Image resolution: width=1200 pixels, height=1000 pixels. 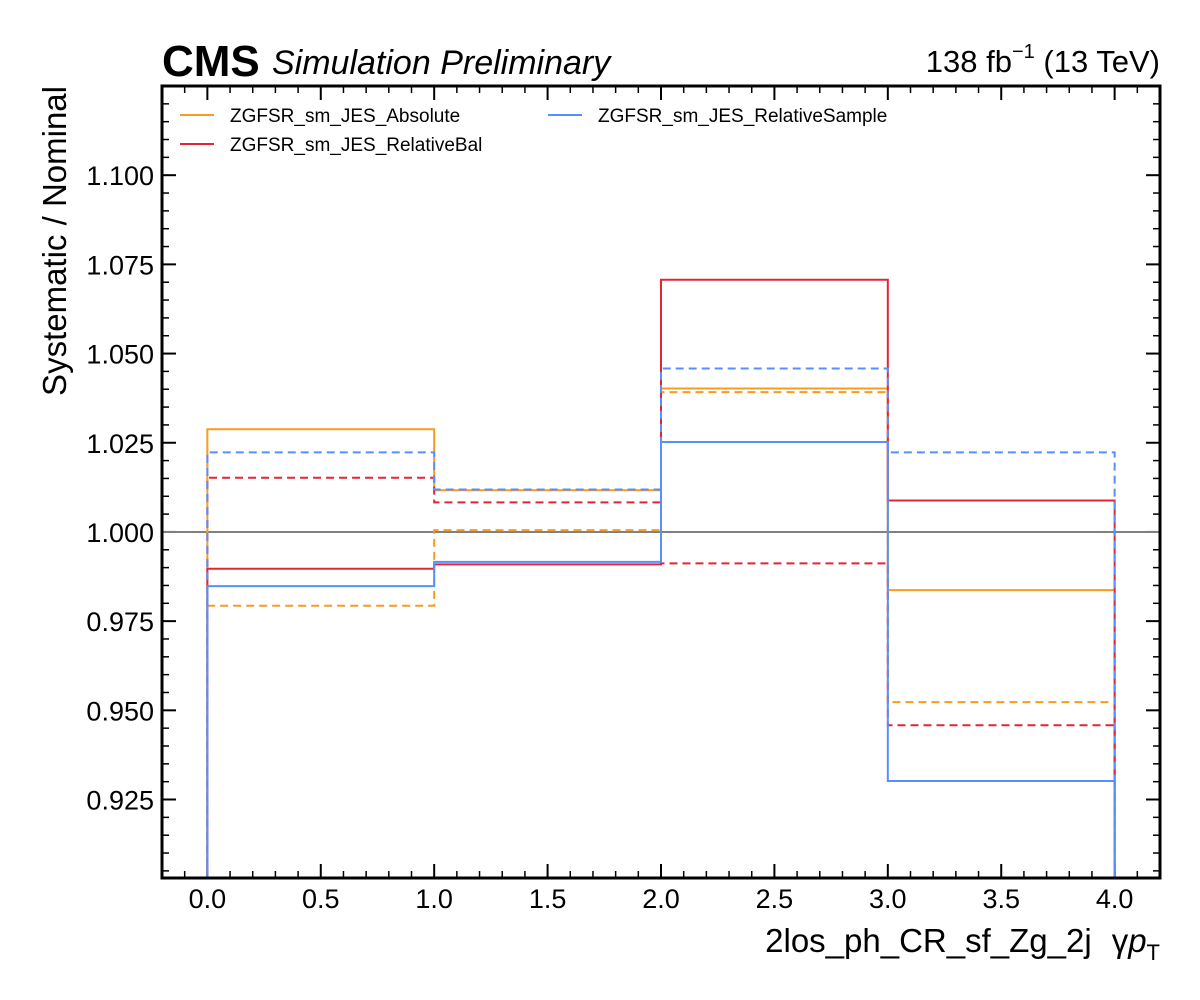 I want to click on y-axis-title: Systematic / Nominal, so click(x=54, y=241).